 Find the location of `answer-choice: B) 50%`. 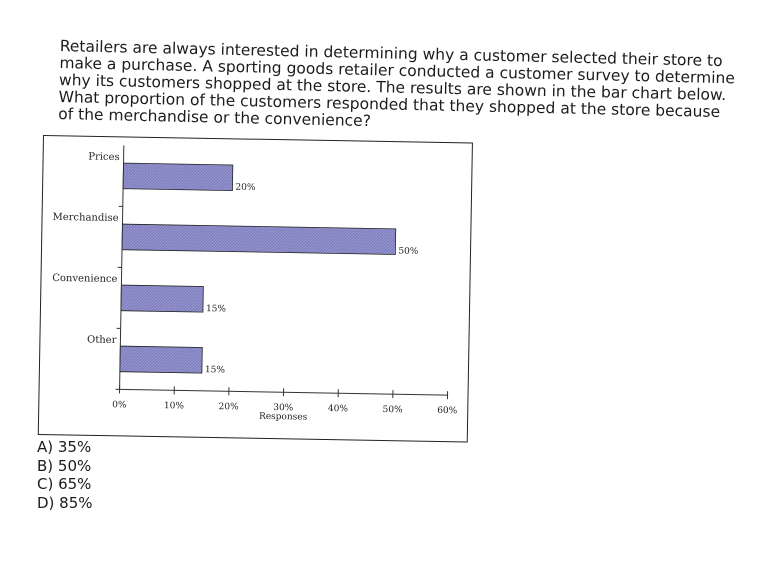

answer-choice: B) 50% is located at coordinates (64, 465).